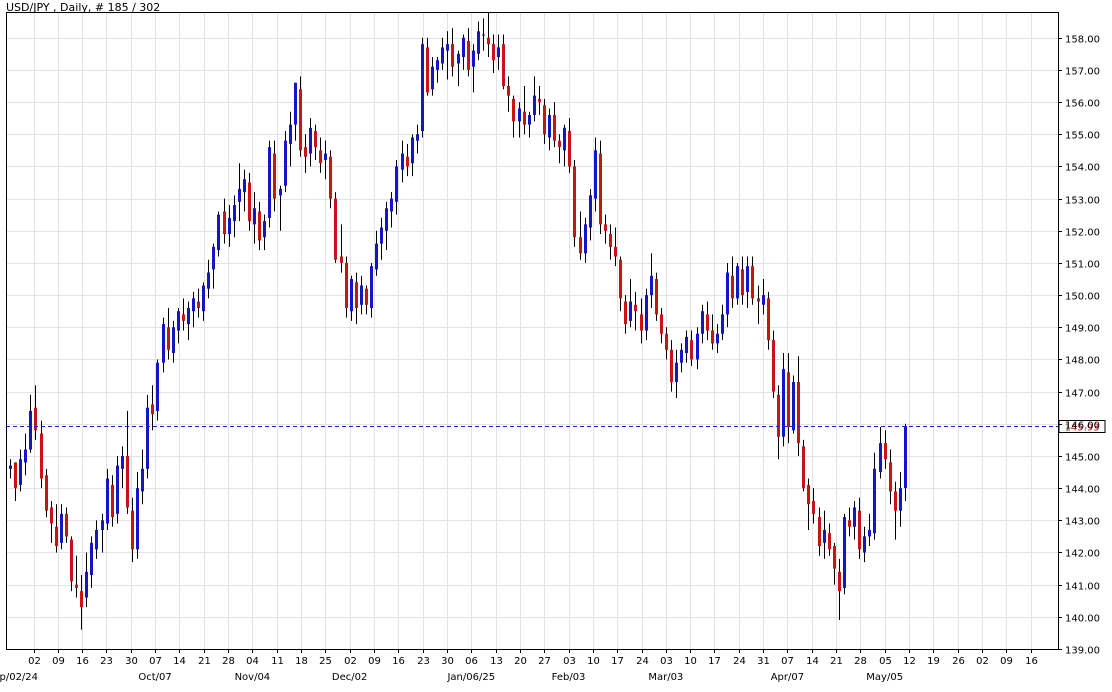 This screenshot has width=1112, height=692. I want to click on month-label: Dec/02, so click(349, 677).